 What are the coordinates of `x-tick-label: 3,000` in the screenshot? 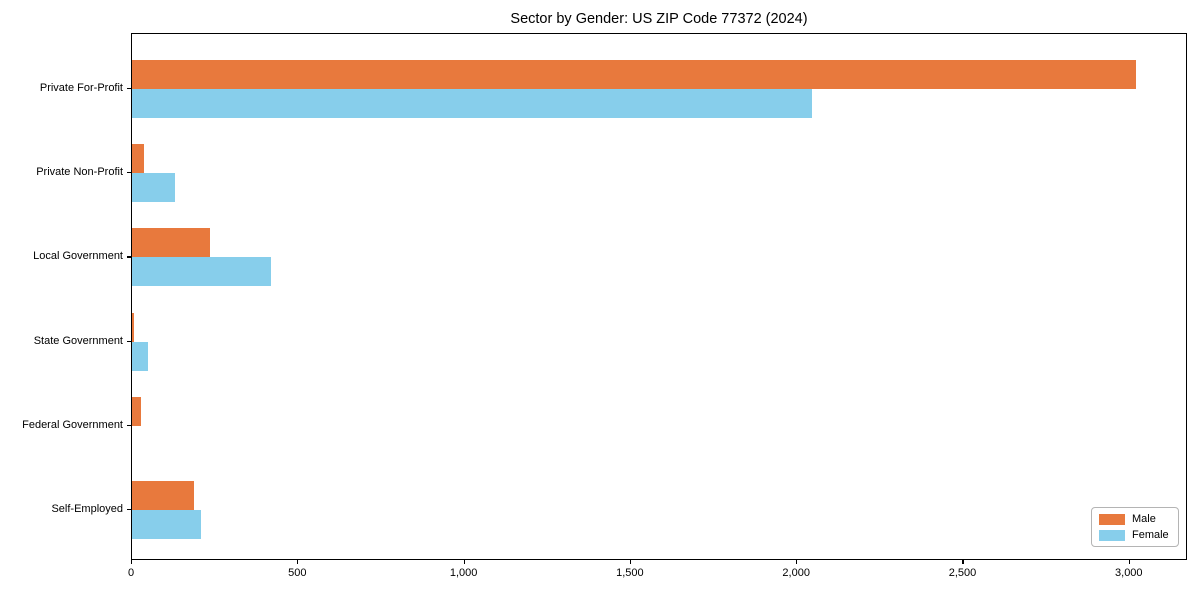 It's located at (1129, 573).